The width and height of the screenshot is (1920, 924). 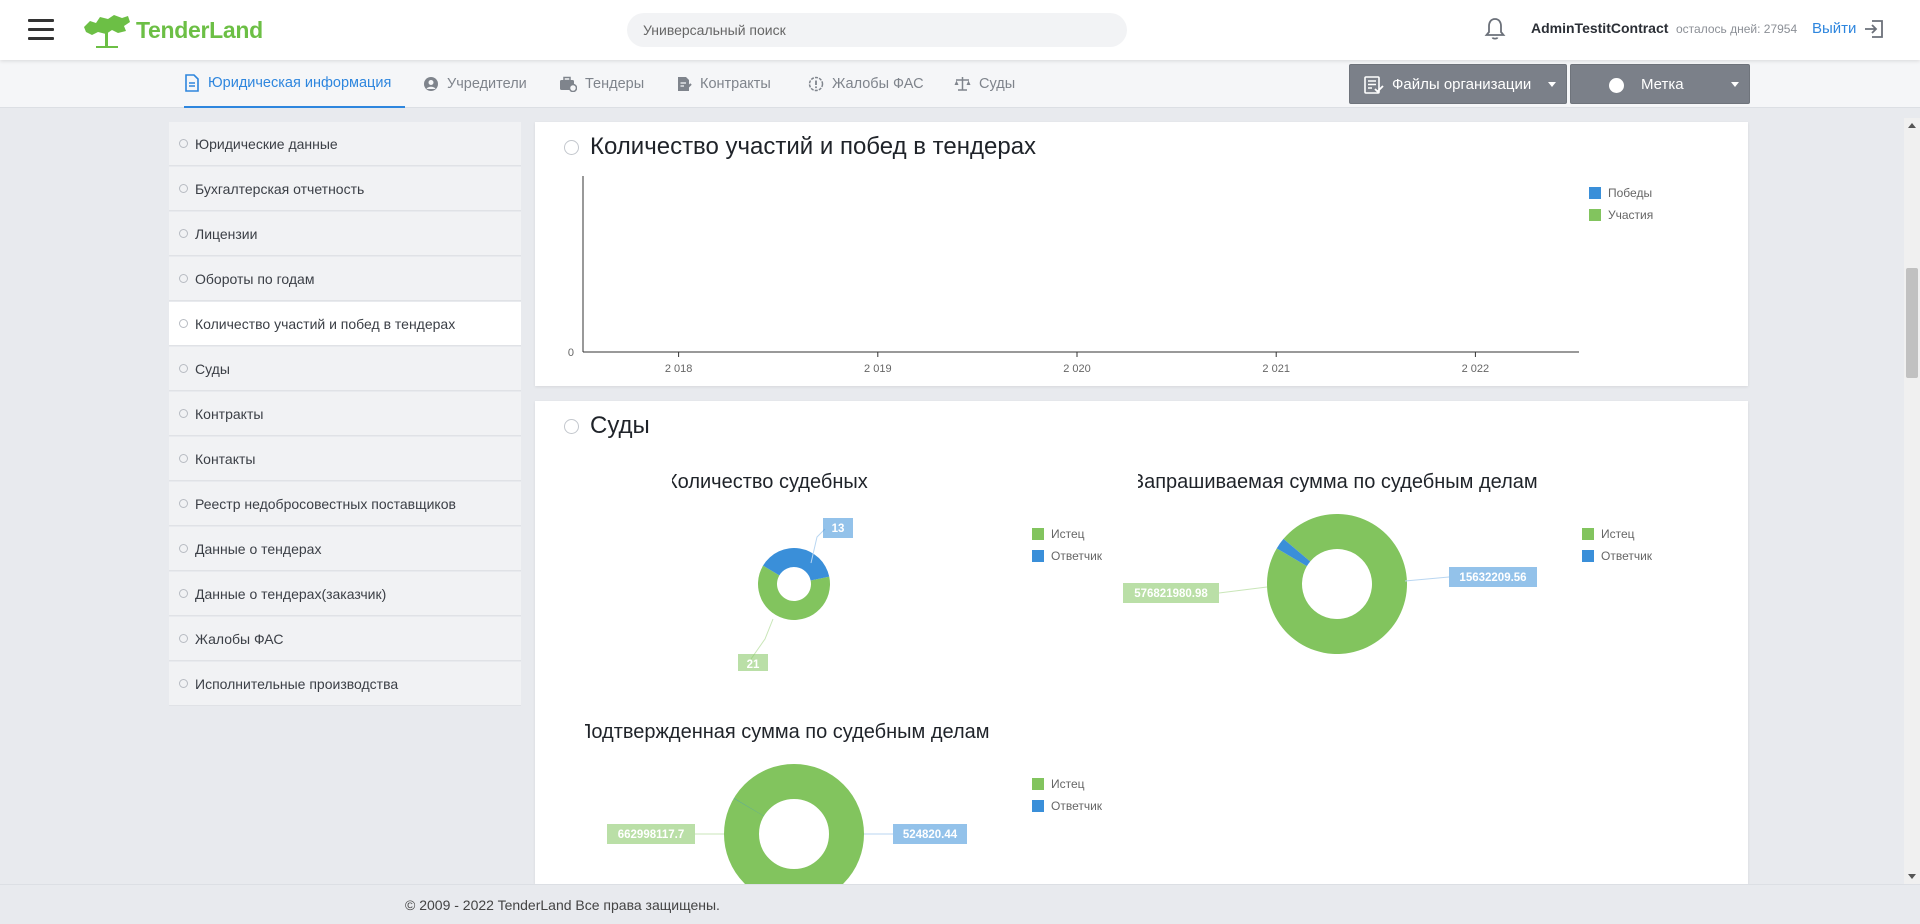 I want to click on sidebar-item-label: Жалобы ФАС, so click(x=239, y=638).